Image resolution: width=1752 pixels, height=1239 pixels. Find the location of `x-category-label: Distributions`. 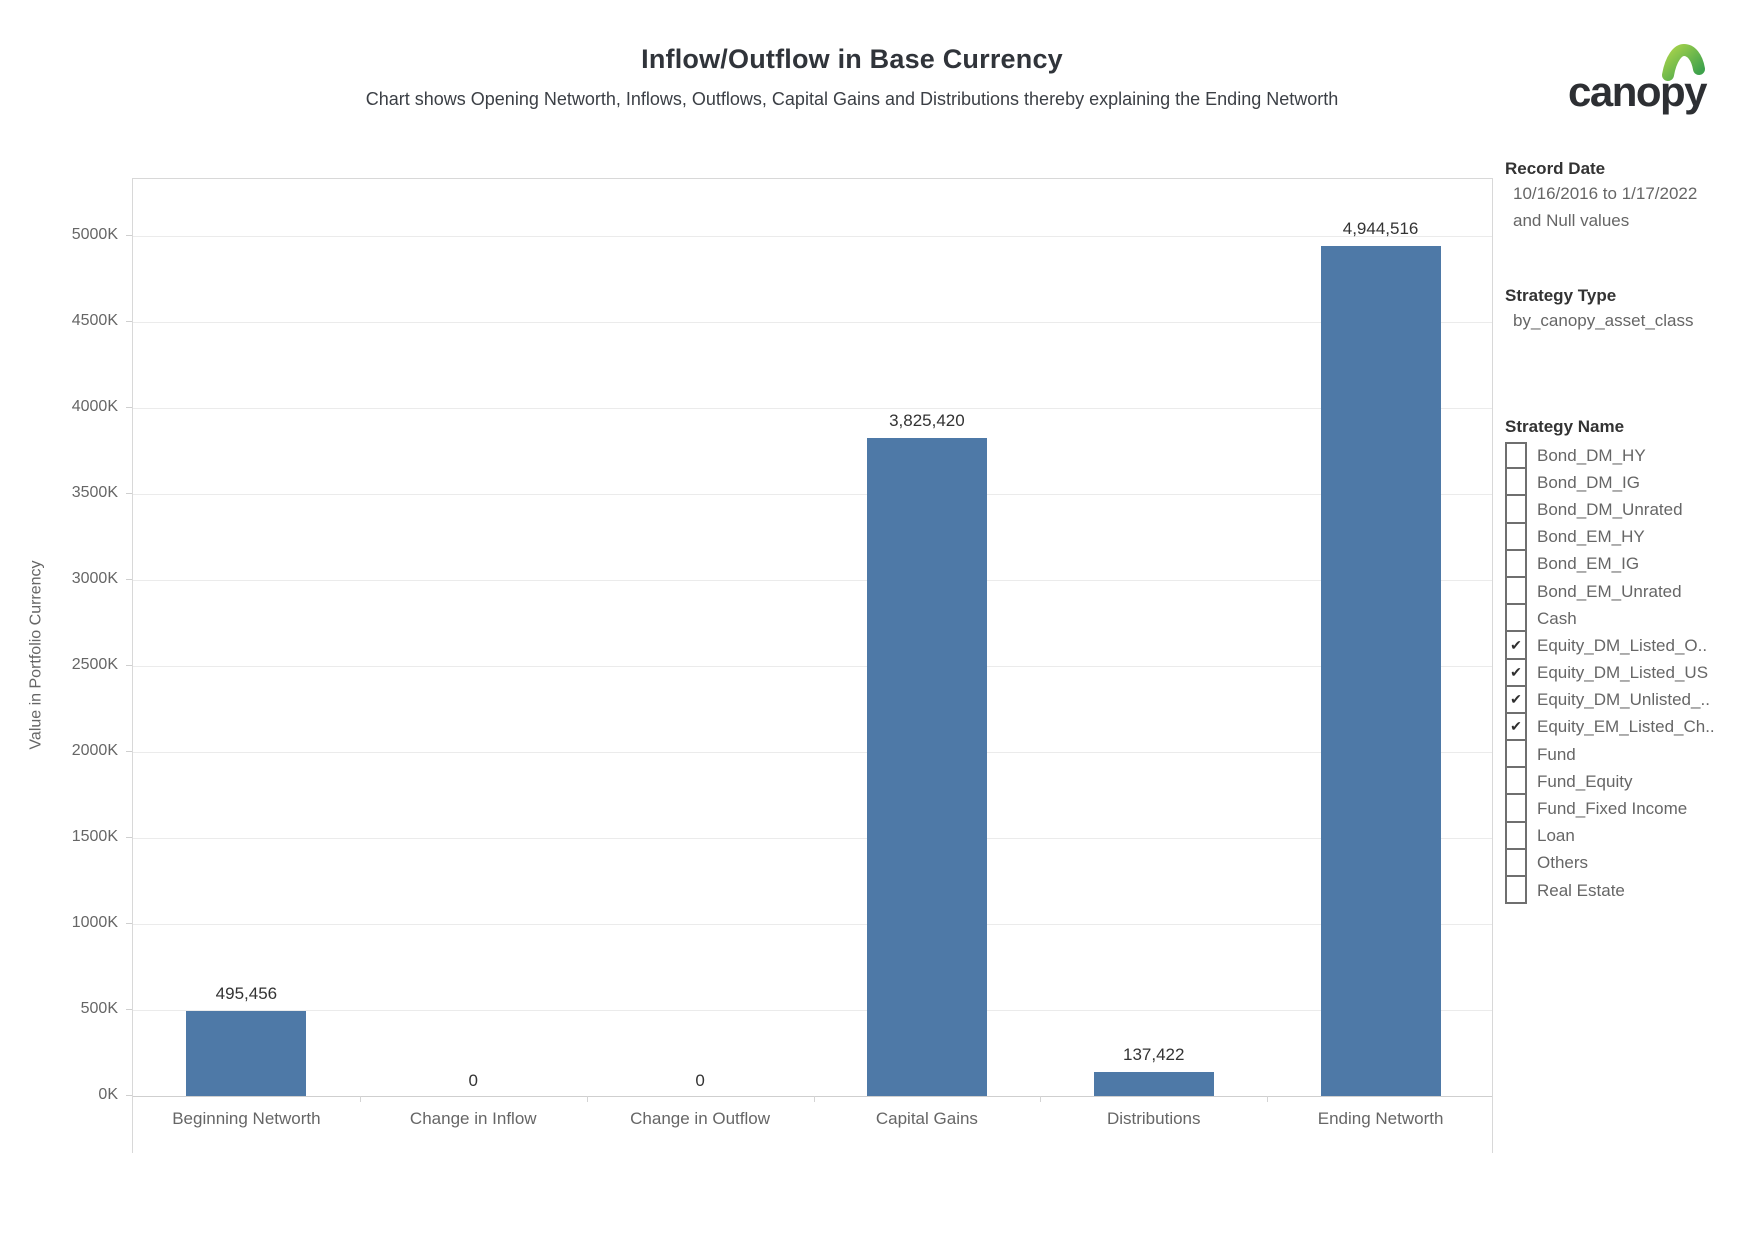

x-category-label: Distributions is located at coordinates (1153, 1118).